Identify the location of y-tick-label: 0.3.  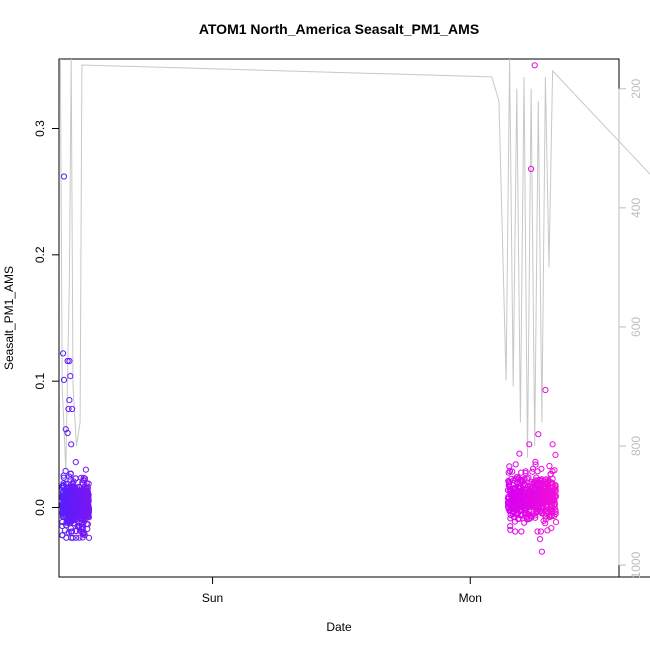
(40, 128).